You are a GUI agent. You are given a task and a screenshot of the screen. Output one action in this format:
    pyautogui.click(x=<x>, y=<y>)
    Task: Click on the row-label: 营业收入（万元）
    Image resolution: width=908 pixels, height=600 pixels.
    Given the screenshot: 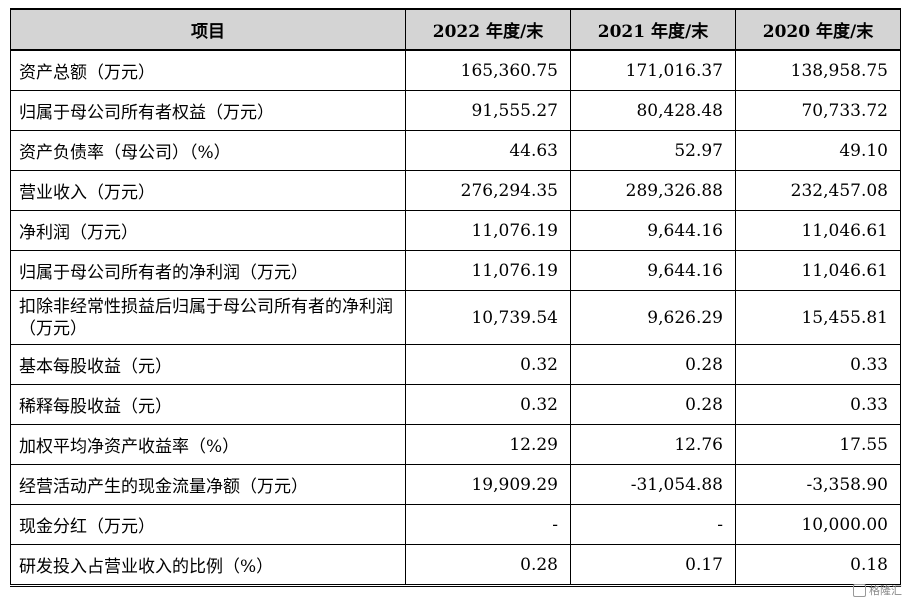 What is the action you would take?
    pyautogui.click(x=208, y=190)
    